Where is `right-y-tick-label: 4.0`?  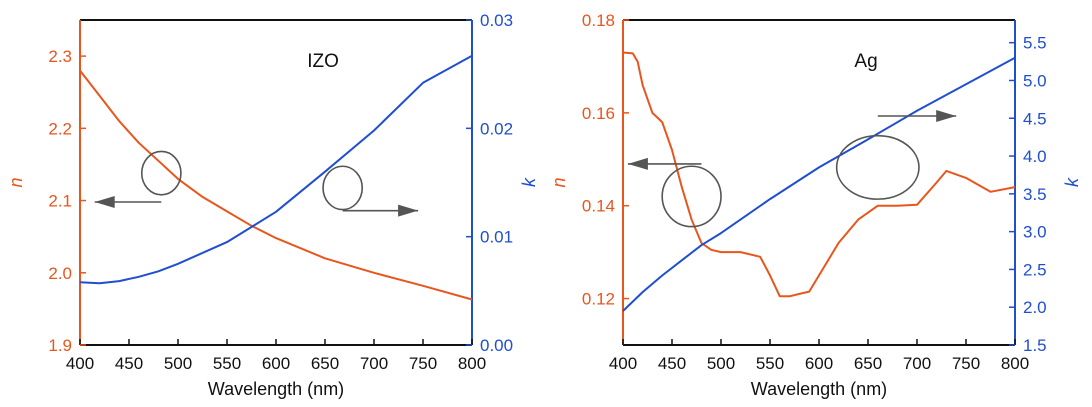 right-y-tick-label: 4.0 is located at coordinates (1035, 156).